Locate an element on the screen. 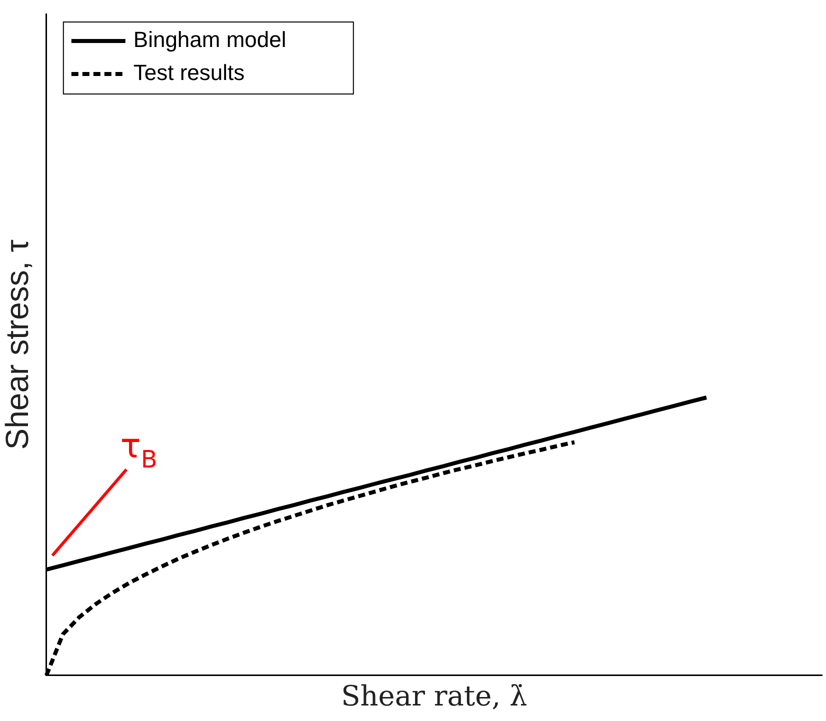 The width and height of the screenshot is (826, 721). legend-label: Bingham model is located at coordinates (209, 39).